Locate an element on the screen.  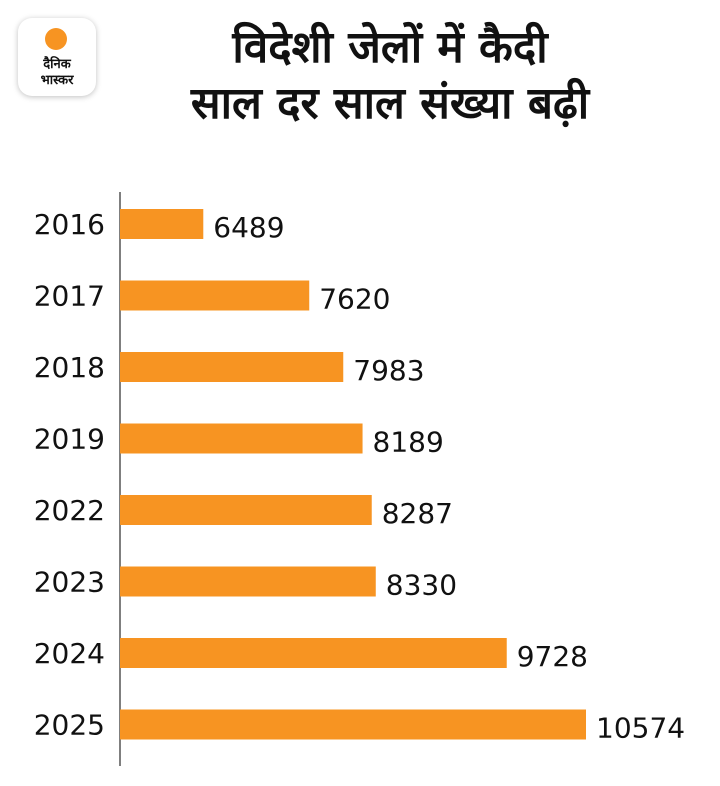
bar-value-label: 8330 is located at coordinates (421, 585).